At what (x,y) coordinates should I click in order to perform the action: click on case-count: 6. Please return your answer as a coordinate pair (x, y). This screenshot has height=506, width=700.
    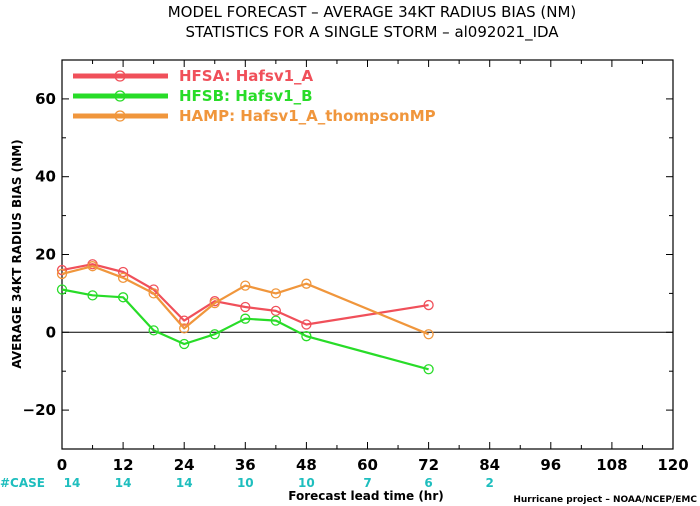
    Looking at the image, I should click on (428, 483).